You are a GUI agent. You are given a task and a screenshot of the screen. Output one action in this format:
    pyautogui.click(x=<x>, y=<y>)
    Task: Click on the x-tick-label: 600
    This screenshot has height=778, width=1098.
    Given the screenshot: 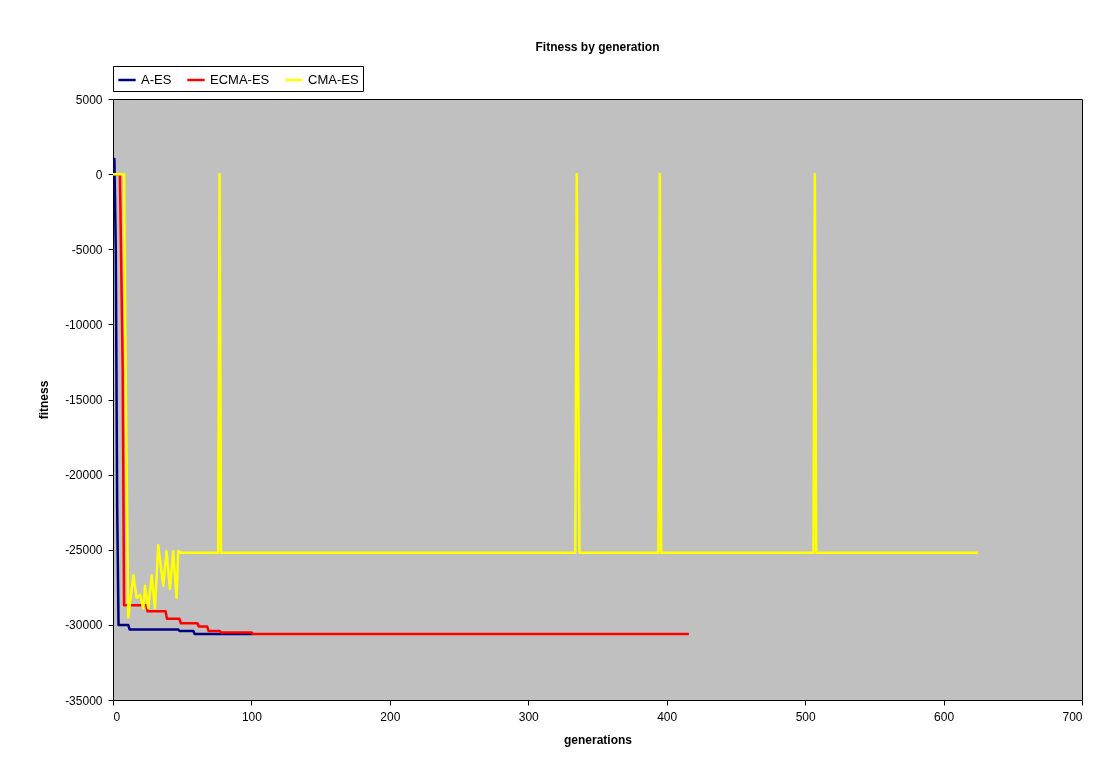 What is the action you would take?
    pyautogui.click(x=944, y=716)
    